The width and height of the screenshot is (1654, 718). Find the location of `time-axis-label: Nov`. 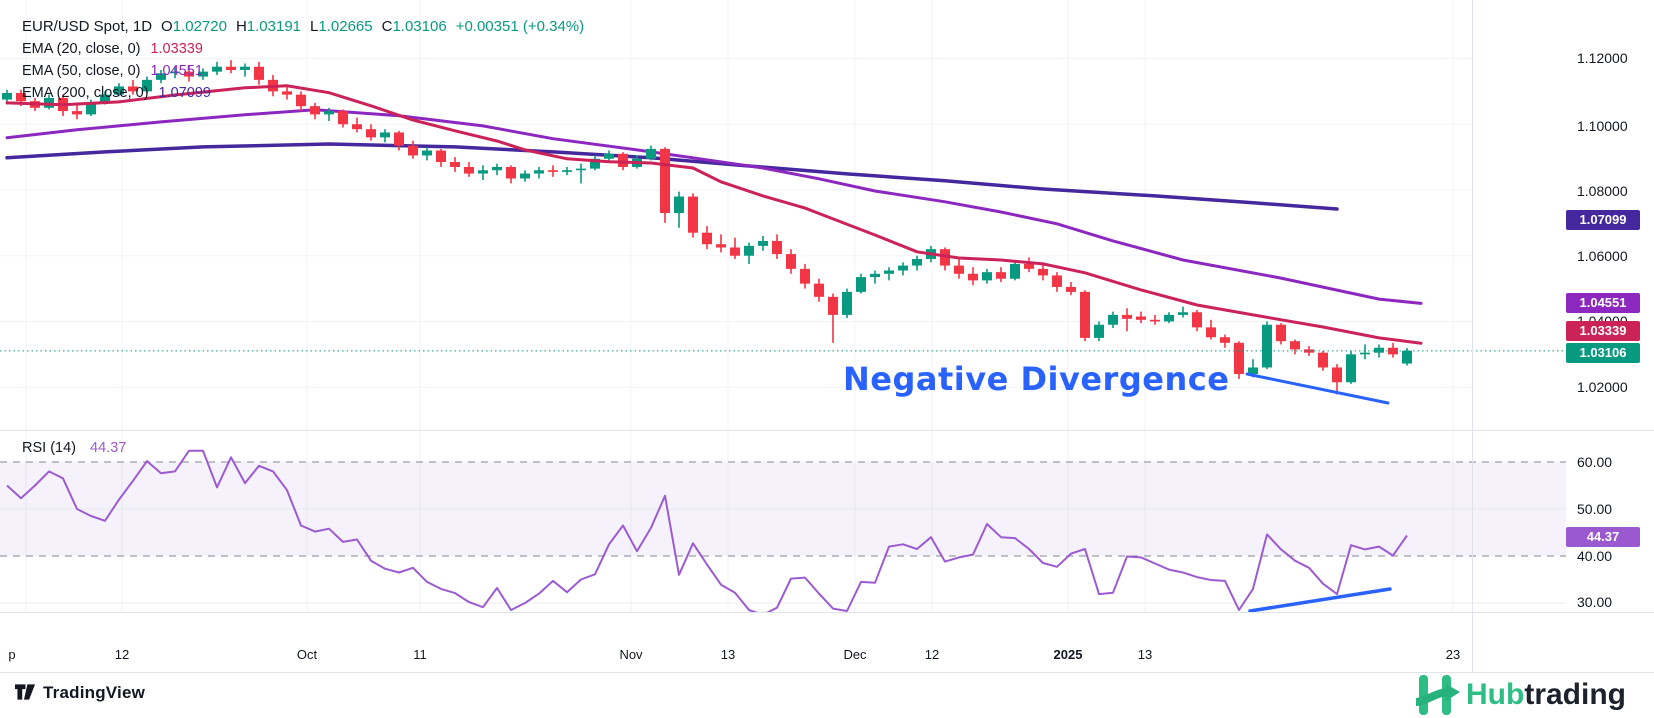

time-axis-label: Nov is located at coordinates (631, 654).